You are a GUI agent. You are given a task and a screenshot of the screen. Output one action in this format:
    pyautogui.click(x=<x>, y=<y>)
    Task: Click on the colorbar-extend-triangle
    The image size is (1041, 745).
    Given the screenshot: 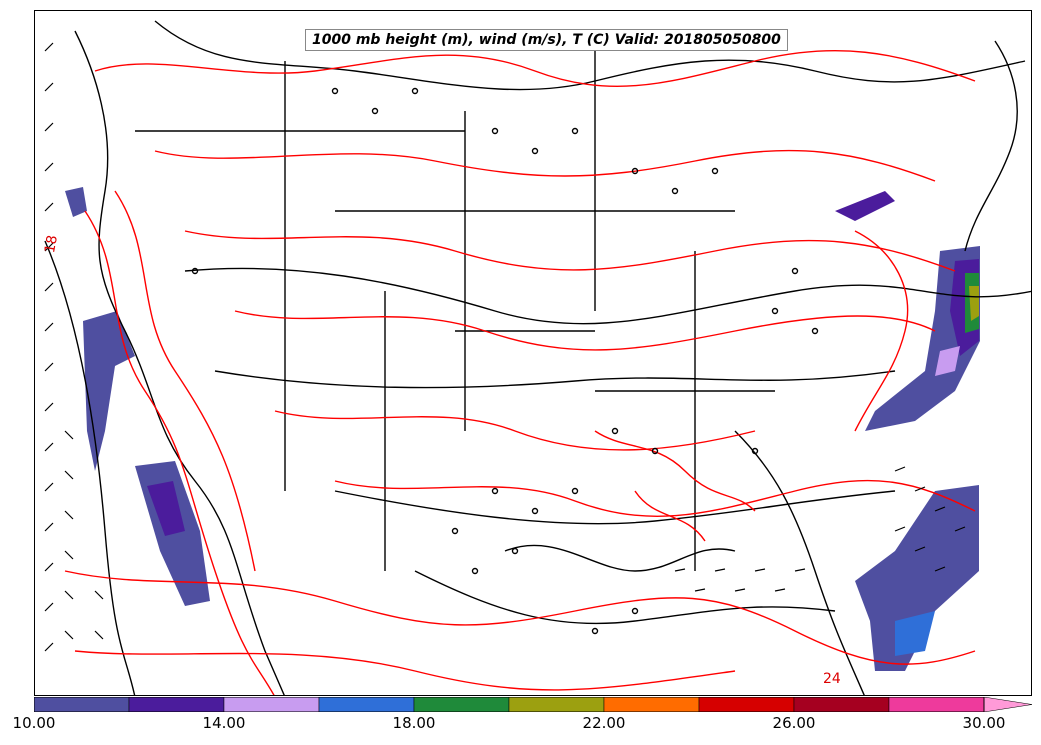 What is the action you would take?
    pyautogui.click(x=1007, y=704)
    